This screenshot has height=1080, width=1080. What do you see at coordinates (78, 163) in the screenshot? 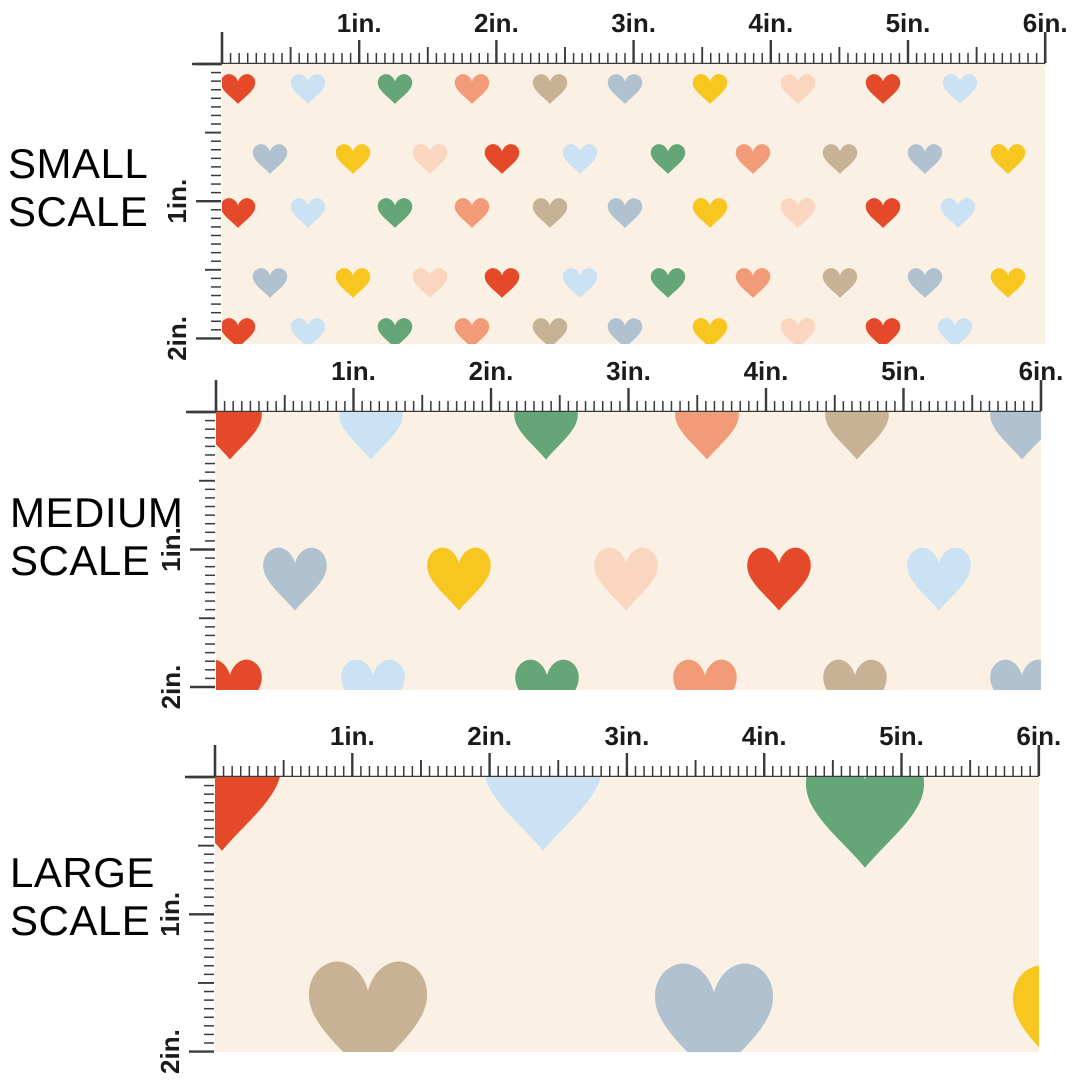
I see `panel-title-line: SMALL` at bounding box center [78, 163].